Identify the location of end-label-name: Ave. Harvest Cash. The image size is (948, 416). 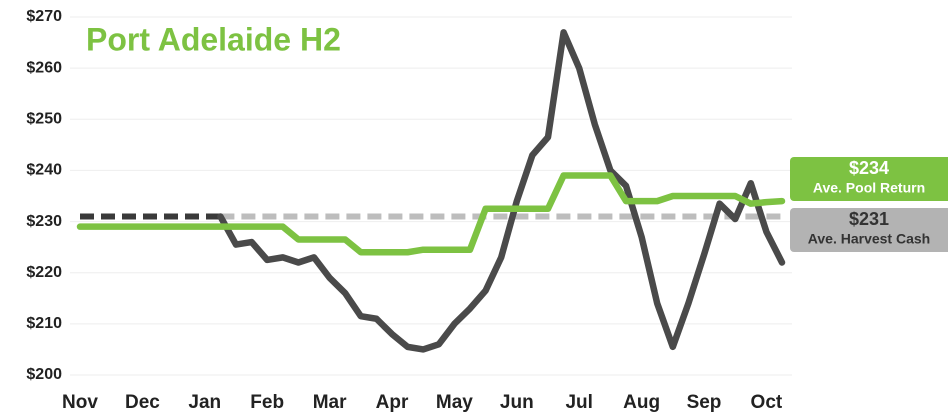
(869, 239).